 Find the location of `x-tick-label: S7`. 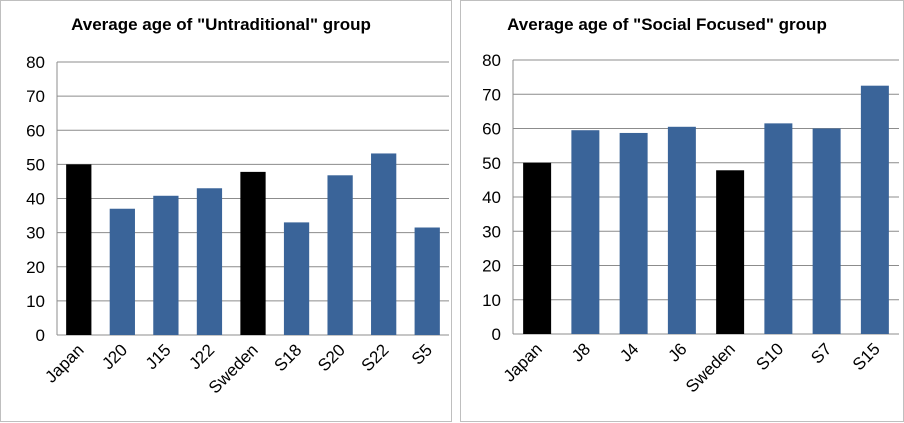

x-tick-label: S7 is located at coordinates (821, 353).